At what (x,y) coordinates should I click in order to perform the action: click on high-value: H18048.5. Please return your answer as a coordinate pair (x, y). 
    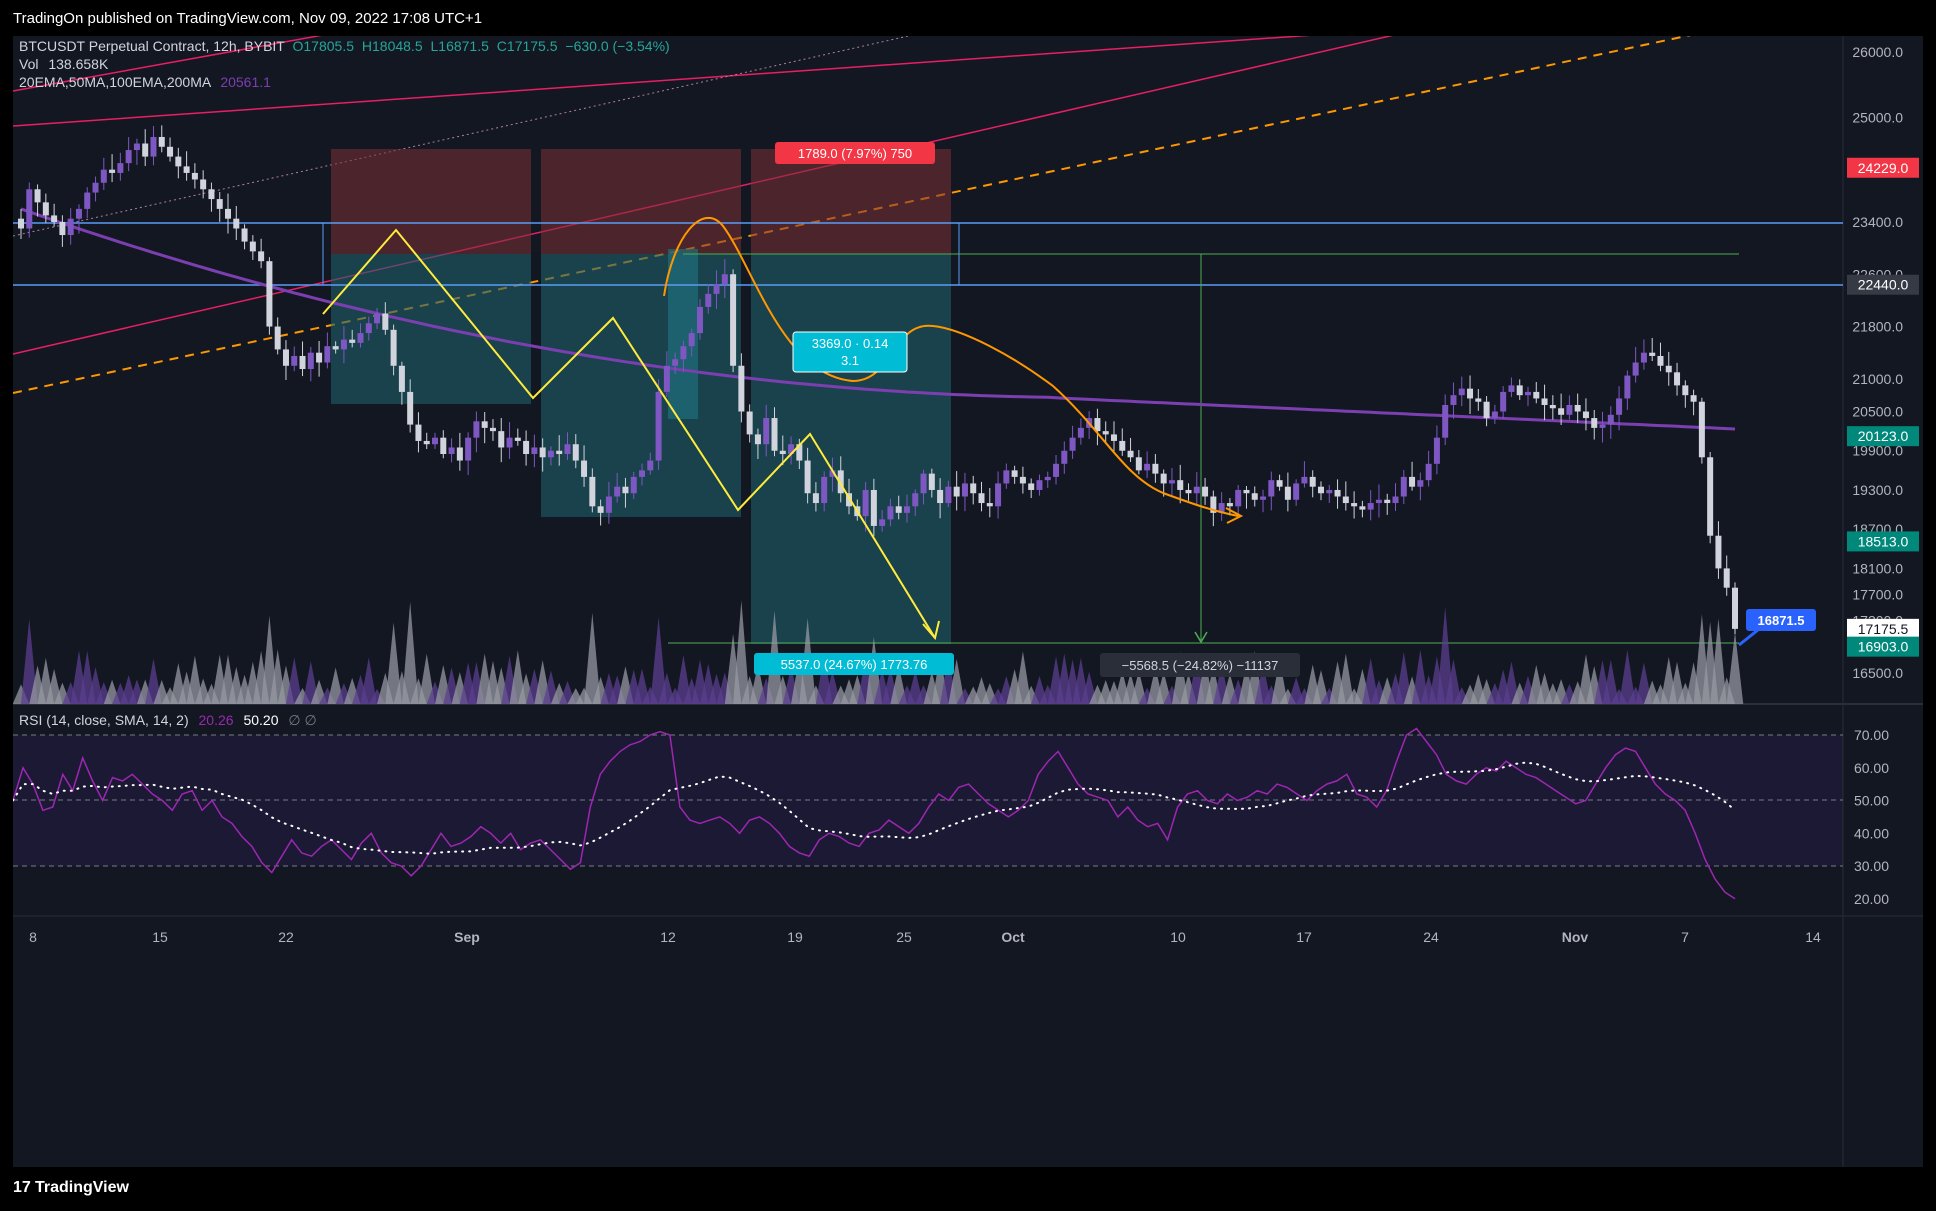
    Looking at the image, I should click on (392, 46).